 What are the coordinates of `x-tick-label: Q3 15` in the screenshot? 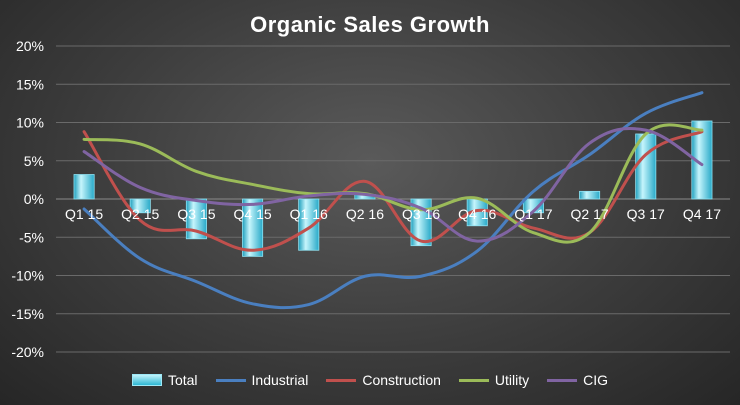 It's located at (196, 214).